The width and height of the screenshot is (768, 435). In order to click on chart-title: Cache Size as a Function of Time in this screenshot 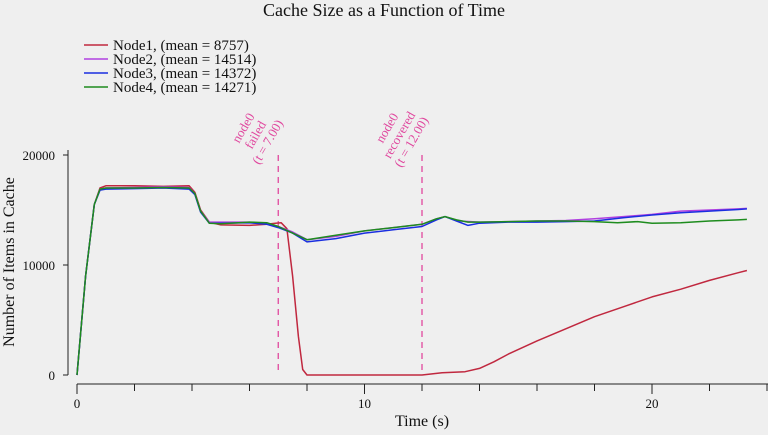, I will do `click(384, 10)`.